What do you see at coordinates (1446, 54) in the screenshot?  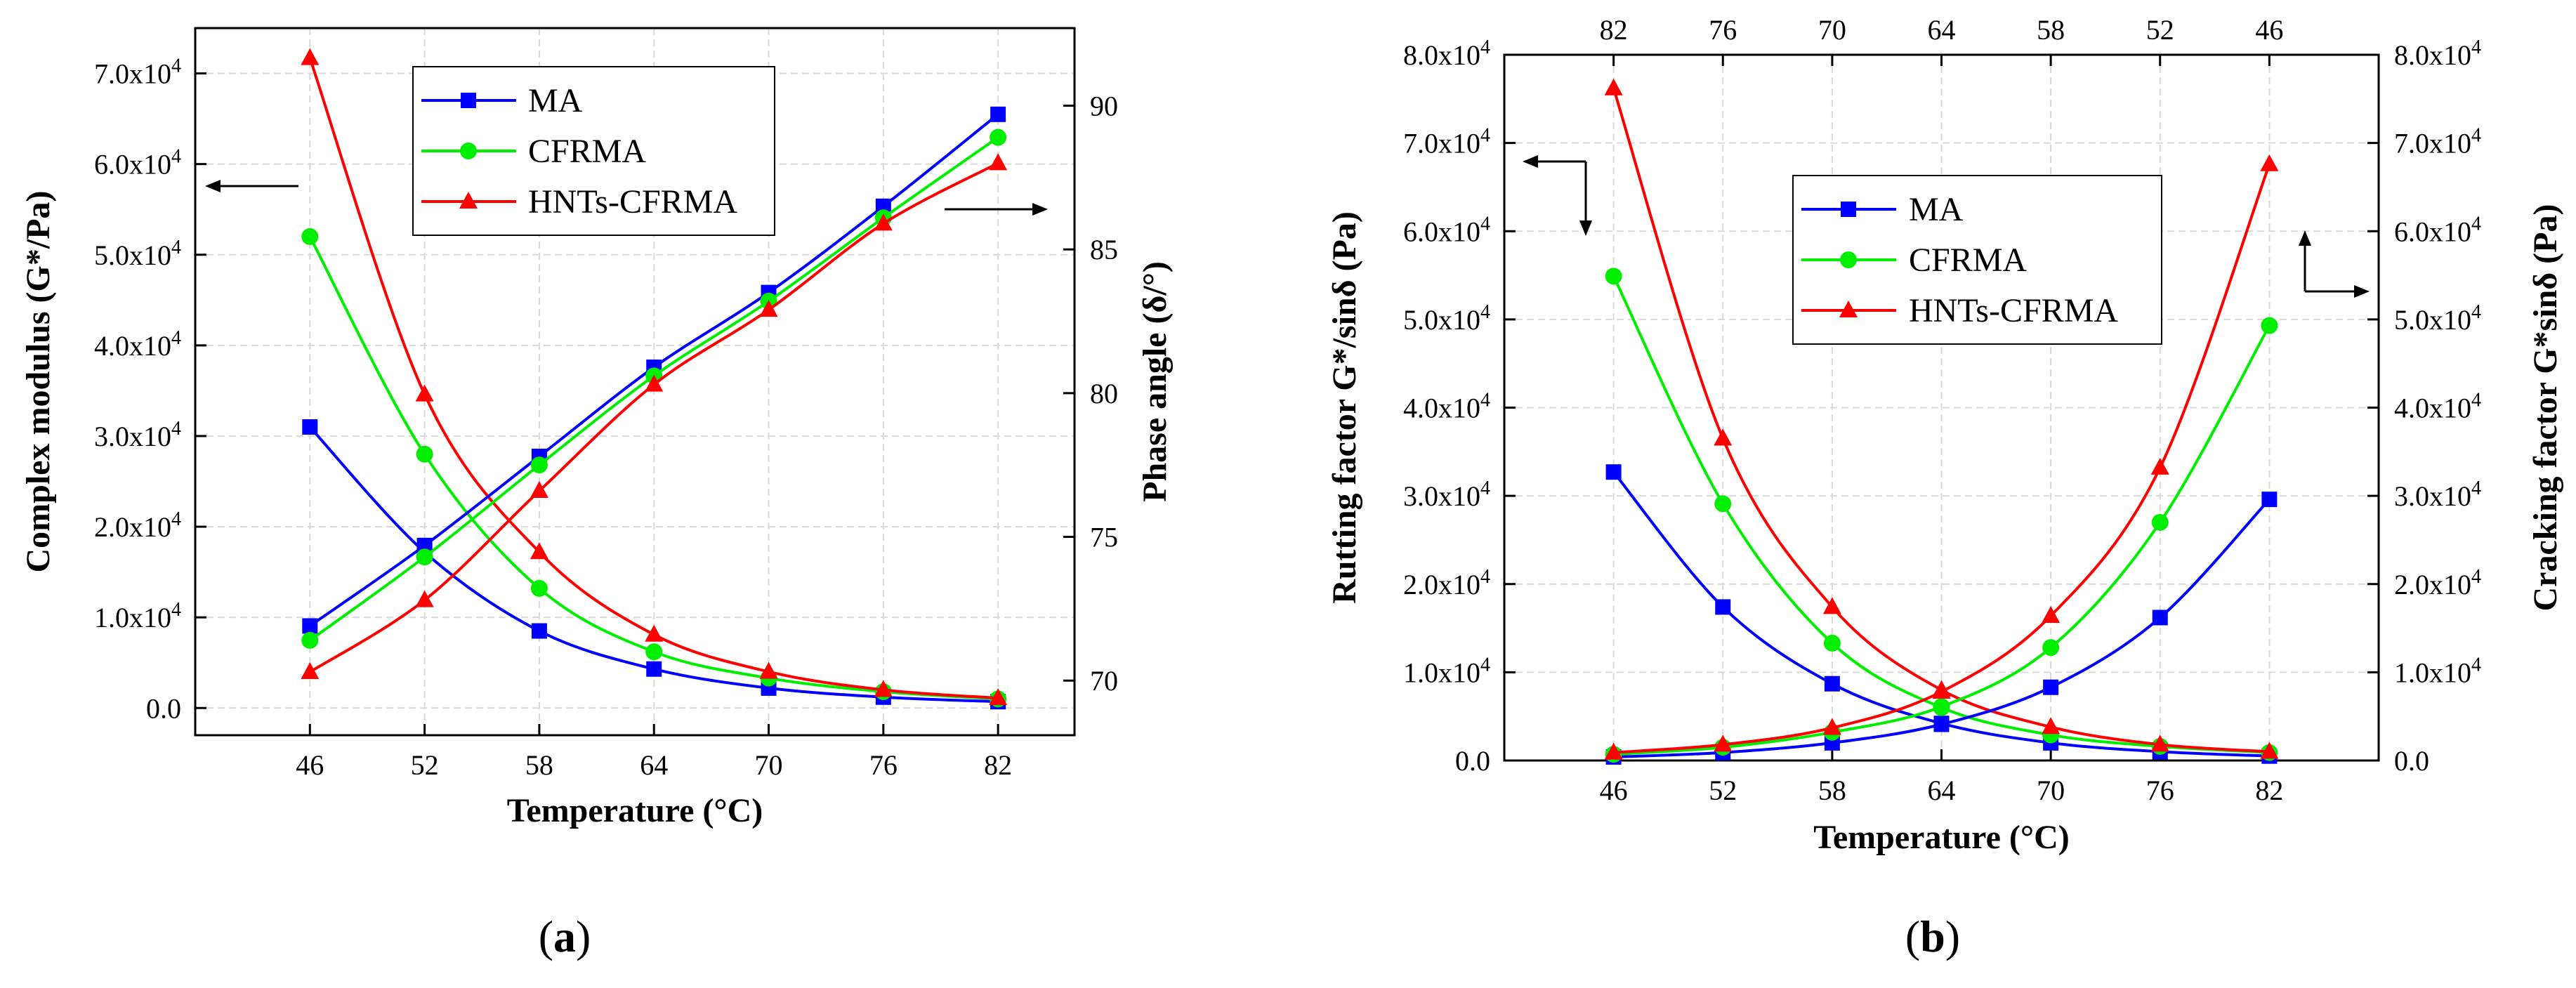 I see `y-left-tick-label: 8.0x10⁴` at bounding box center [1446, 54].